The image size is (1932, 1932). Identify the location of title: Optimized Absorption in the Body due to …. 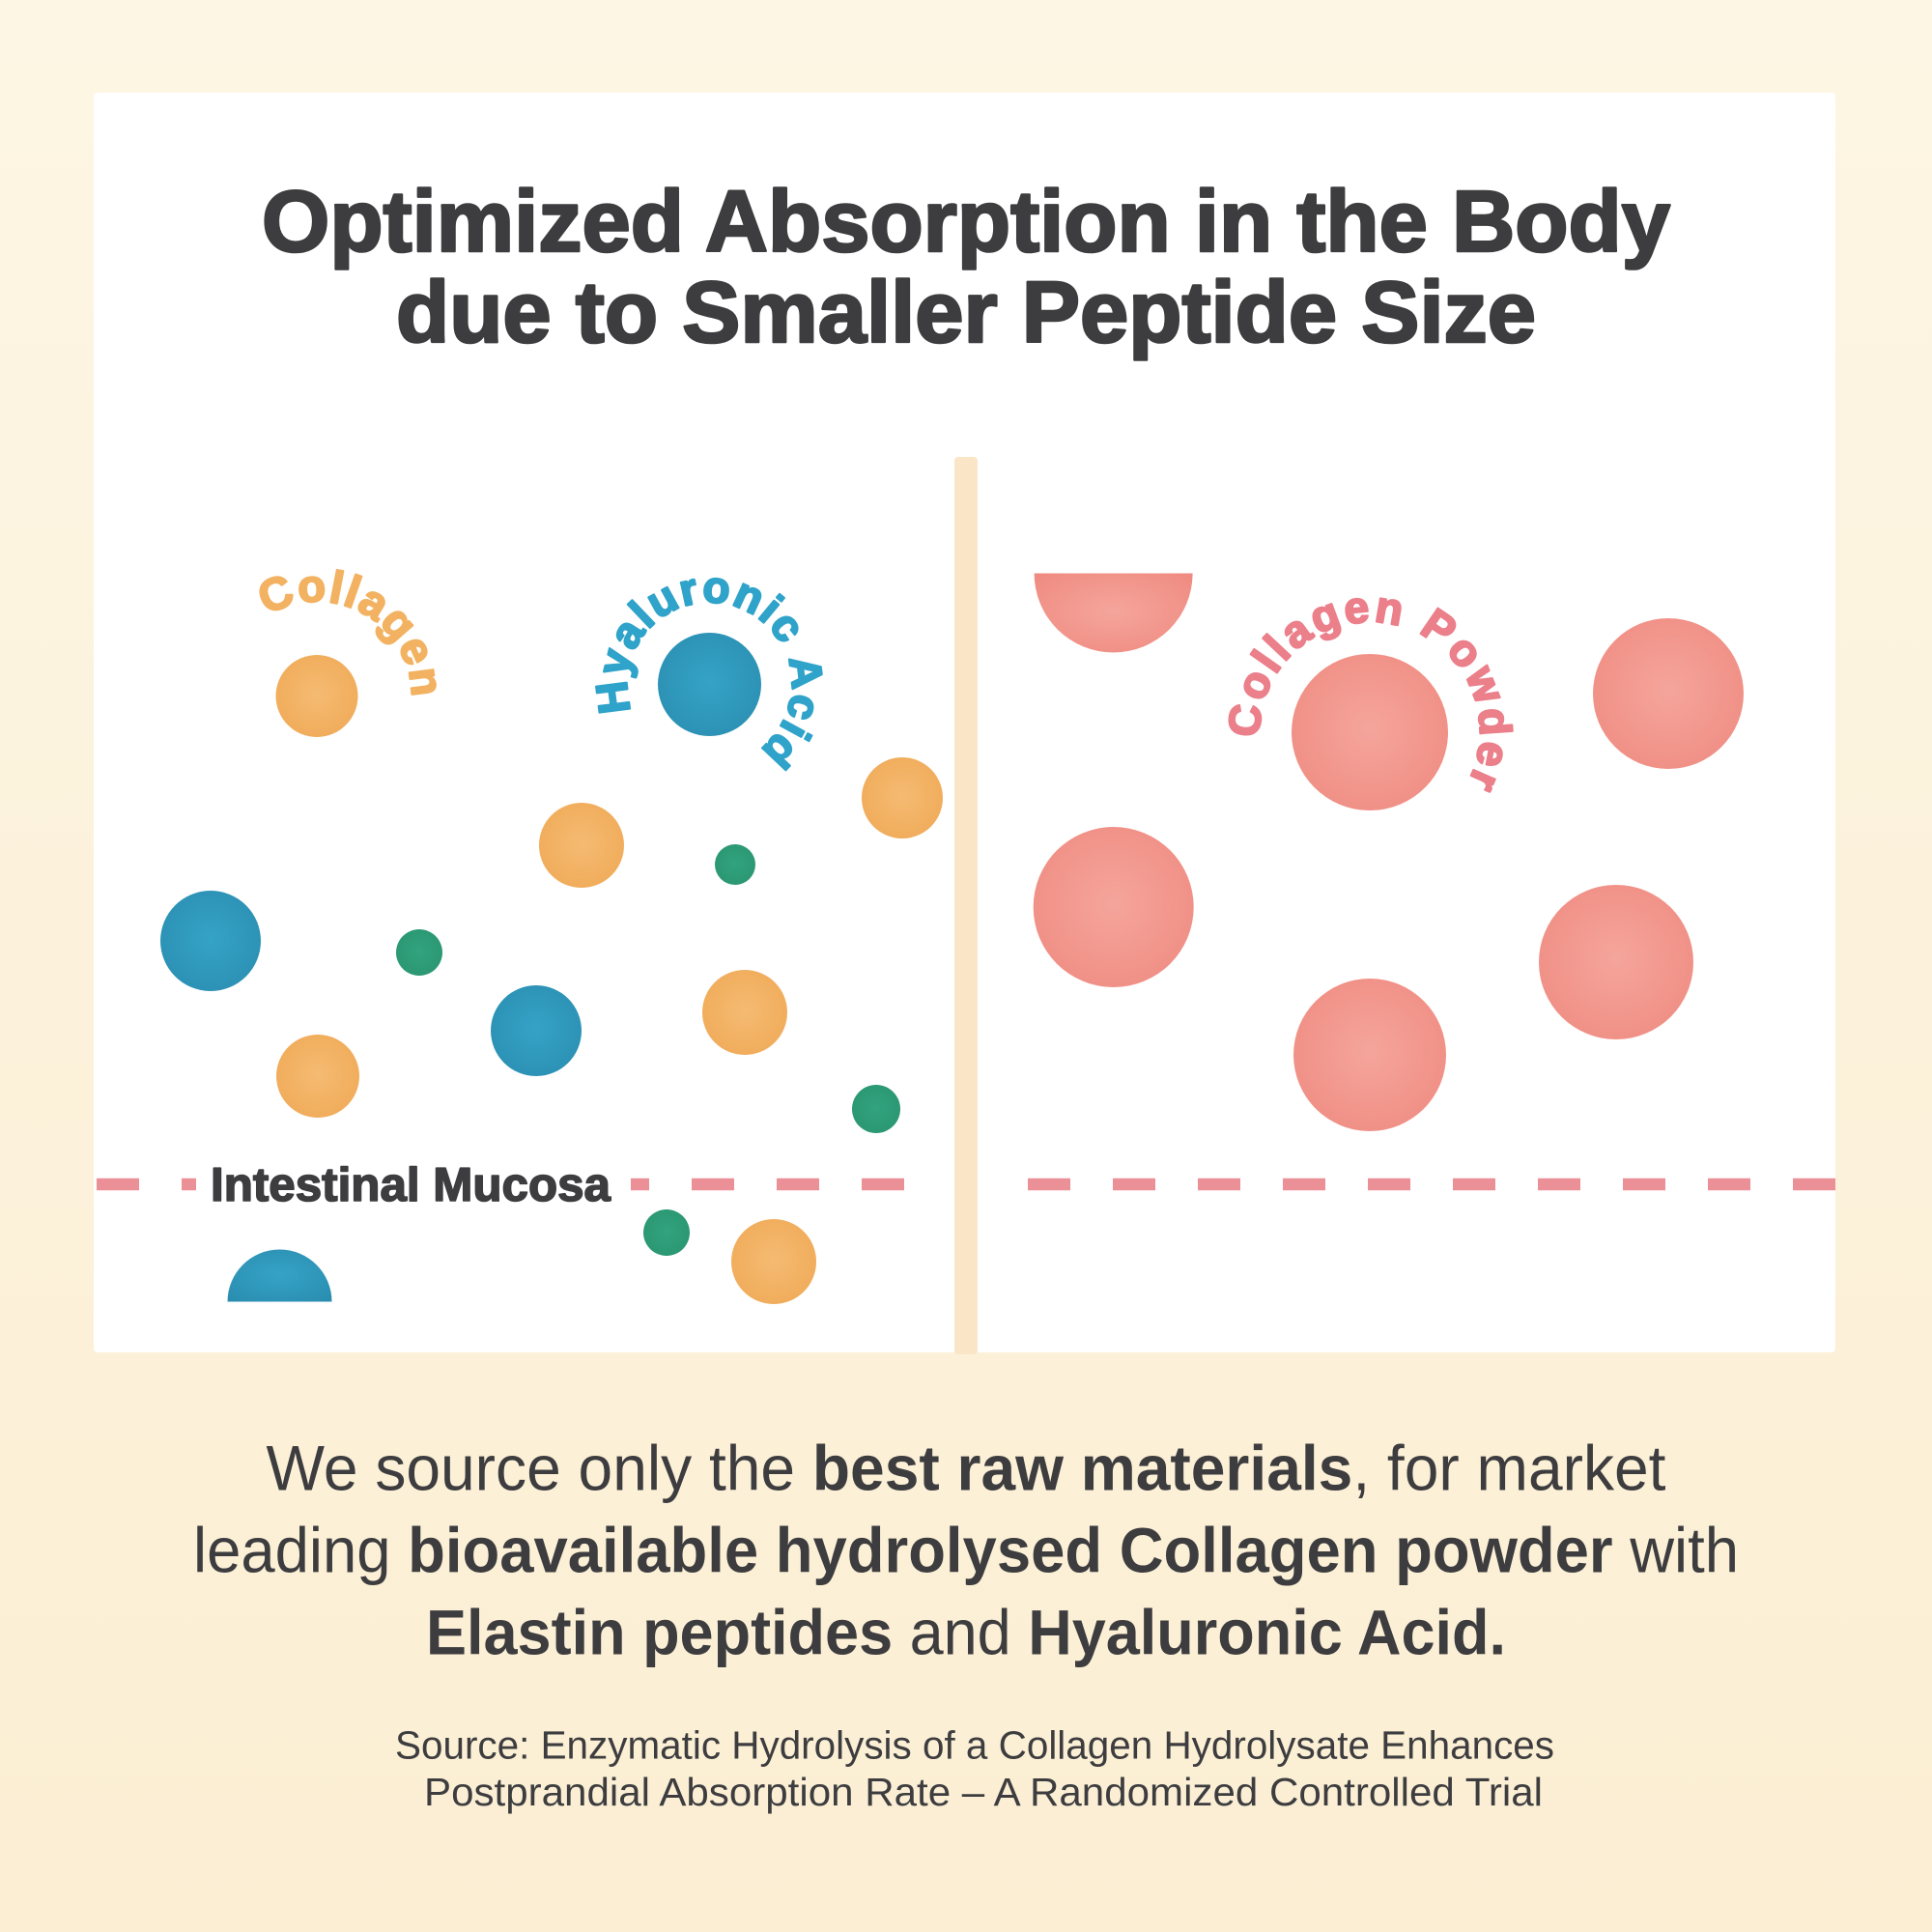
(966, 268).